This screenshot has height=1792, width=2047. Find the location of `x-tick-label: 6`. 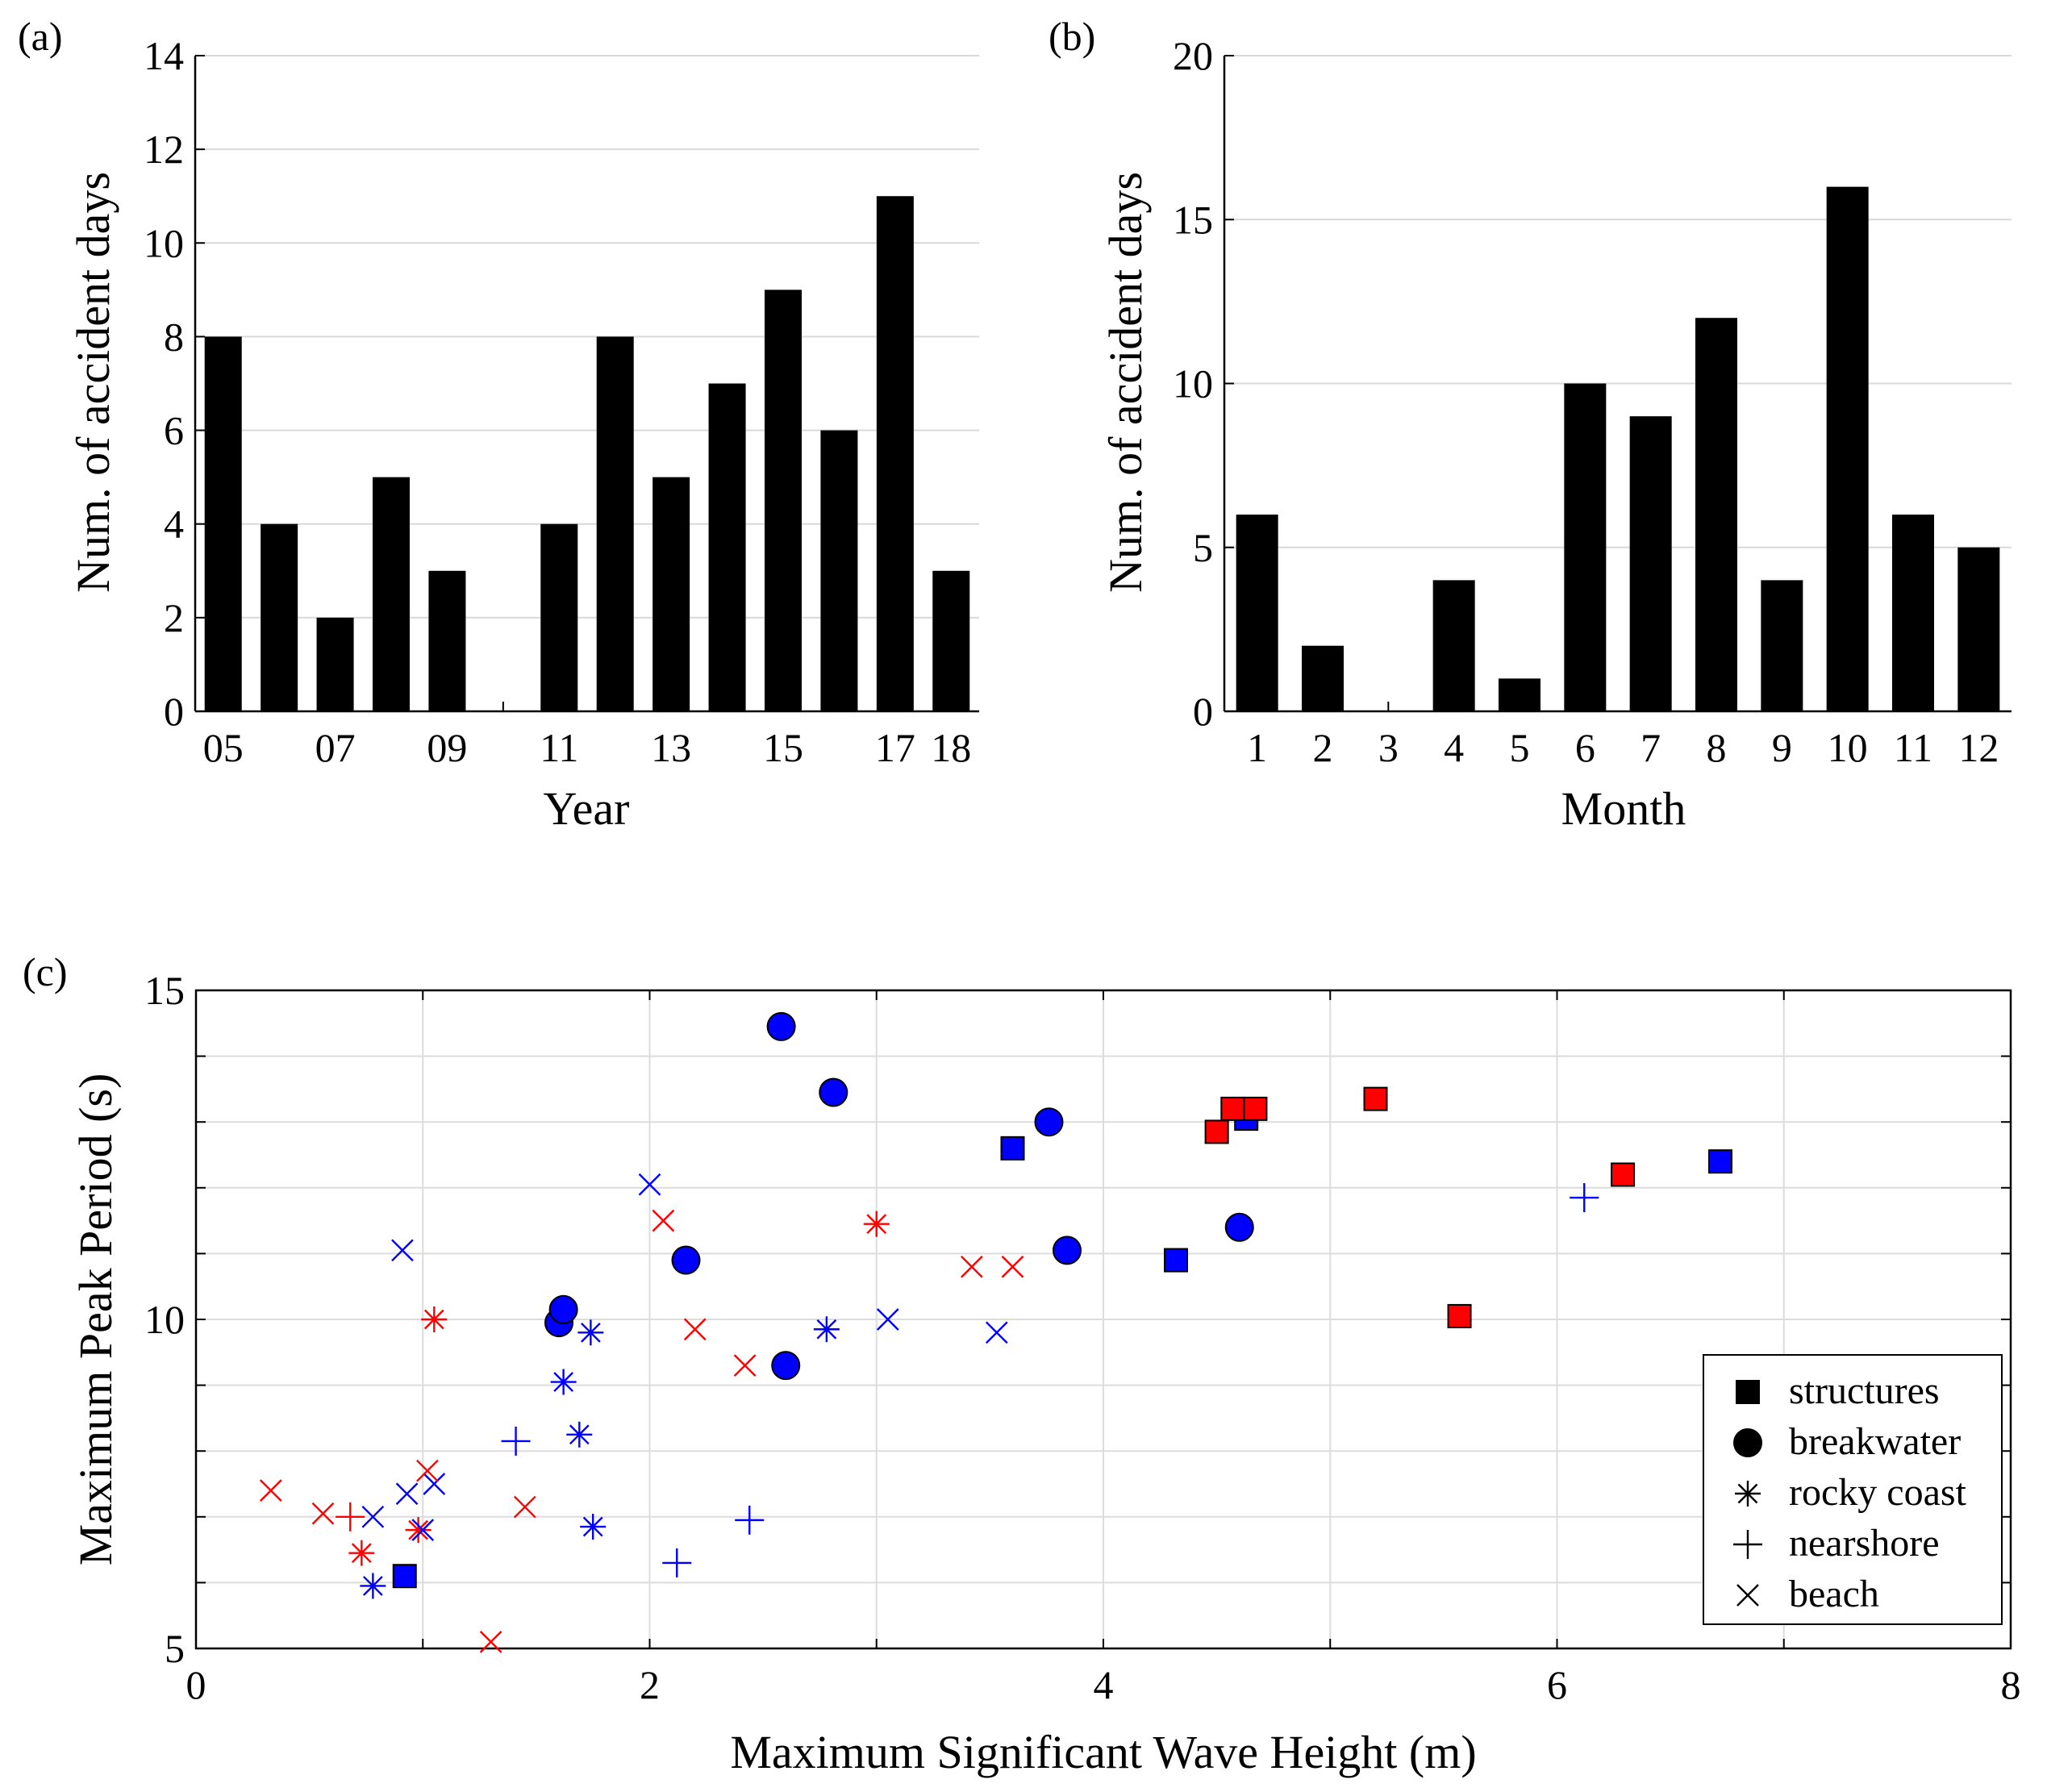

x-tick-label: 6 is located at coordinates (1557, 1685).